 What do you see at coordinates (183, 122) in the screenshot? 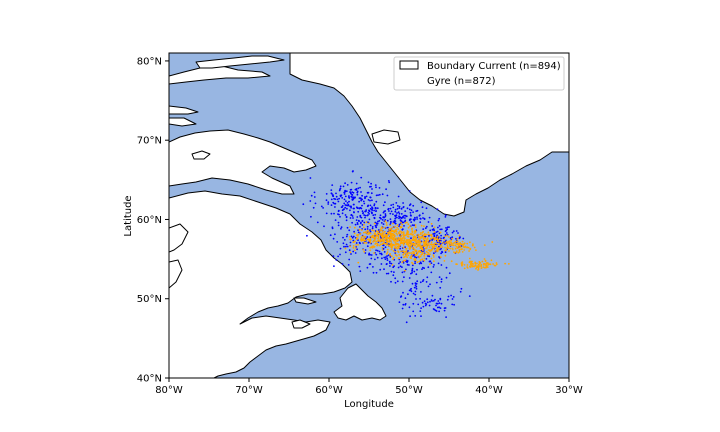
I see `arctic-island-mid2` at bounding box center [183, 122].